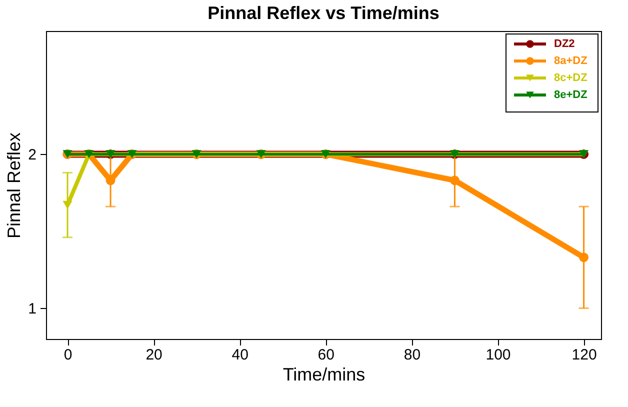 This screenshot has width=628, height=407. Describe the element at coordinates (32, 309) in the screenshot. I see `y-tick-label: 1` at that location.